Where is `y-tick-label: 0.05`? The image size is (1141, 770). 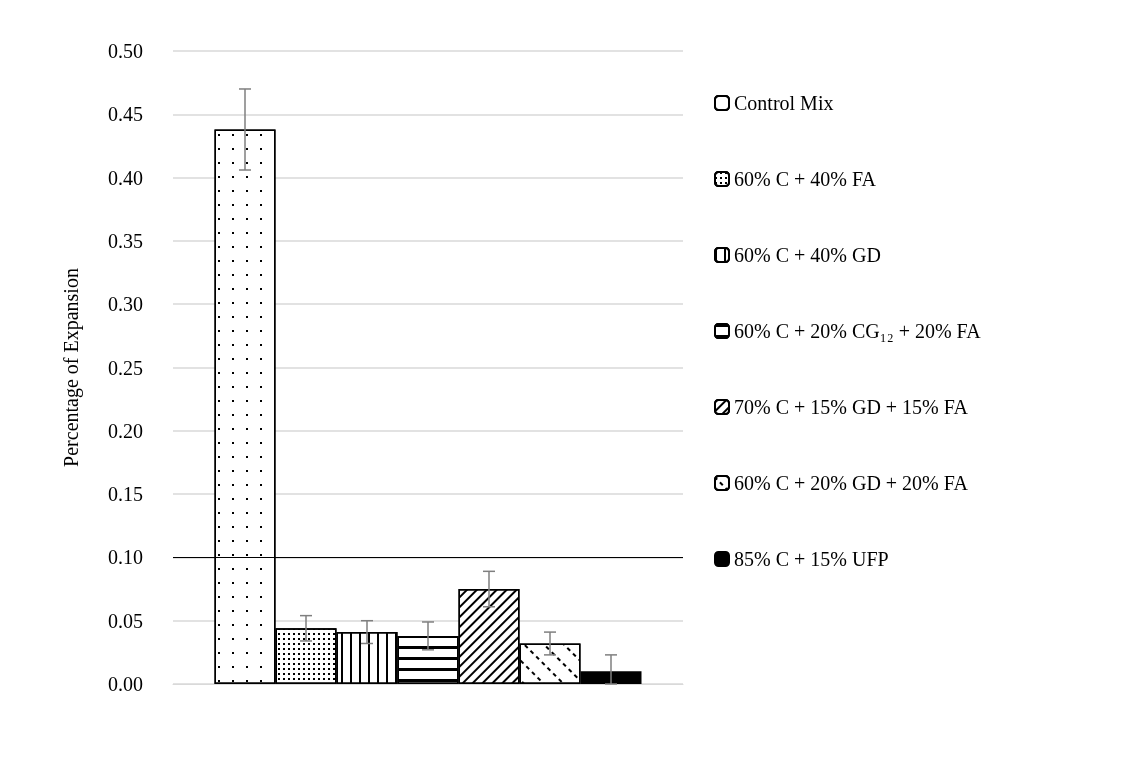 y-tick-label: 0.05 is located at coordinates (125, 620).